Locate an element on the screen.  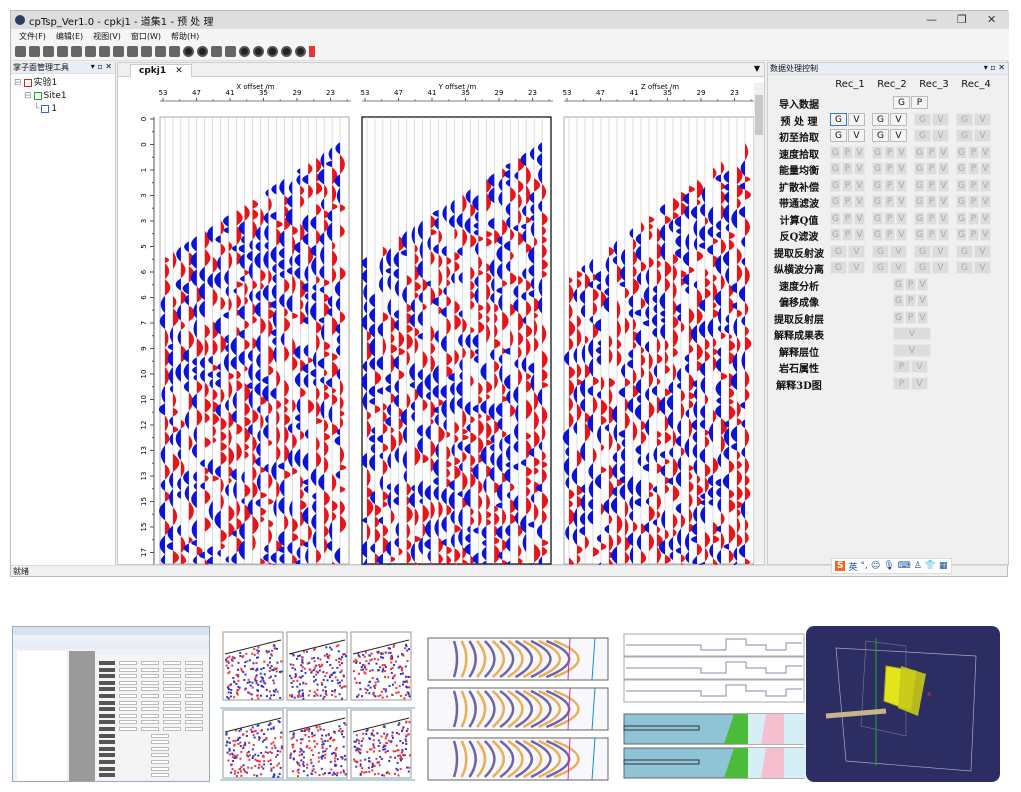
toolbar-tool-17-icon is located at coordinates (244, 51).